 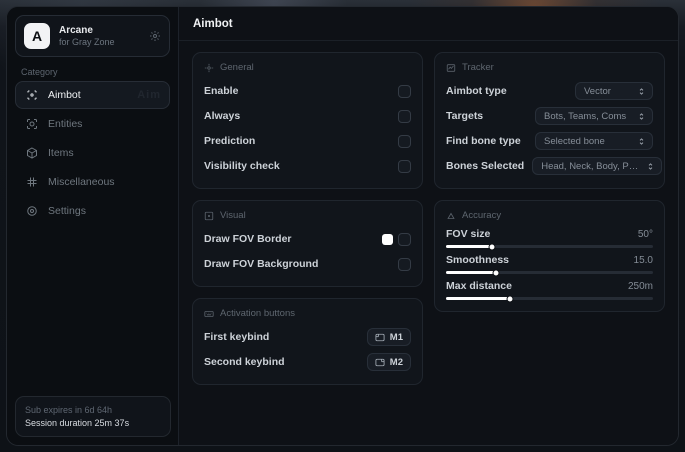 I want to click on row-second-keybind: Second keybind M2, so click(x=307, y=362).